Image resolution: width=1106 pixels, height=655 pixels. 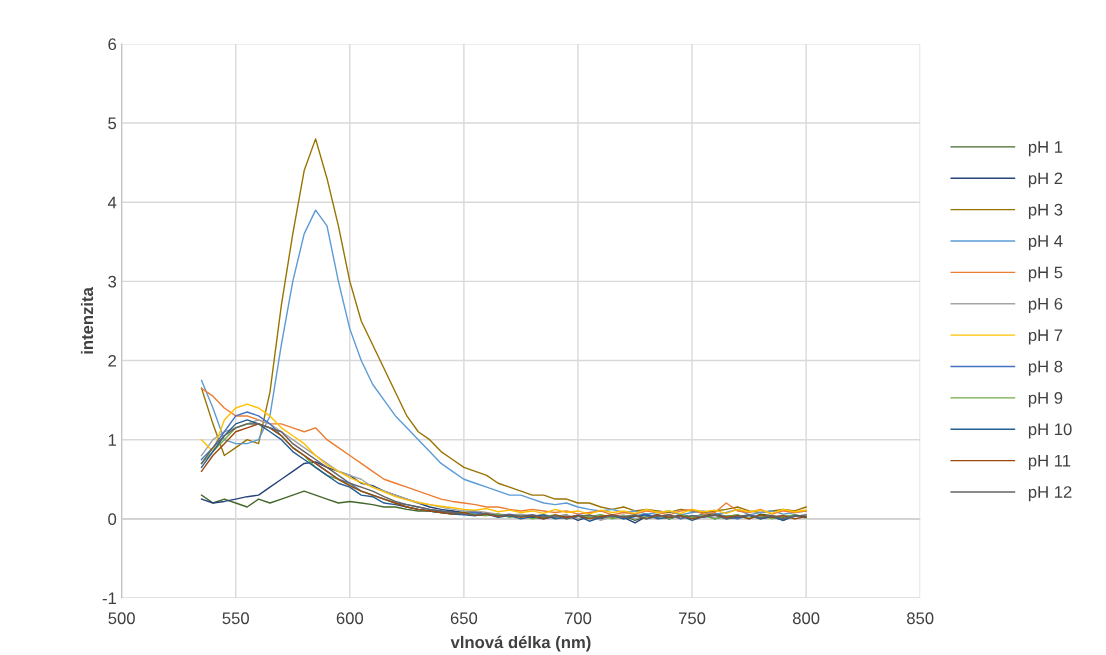 I want to click on legend-label: pH 5, so click(x=1045, y=274).